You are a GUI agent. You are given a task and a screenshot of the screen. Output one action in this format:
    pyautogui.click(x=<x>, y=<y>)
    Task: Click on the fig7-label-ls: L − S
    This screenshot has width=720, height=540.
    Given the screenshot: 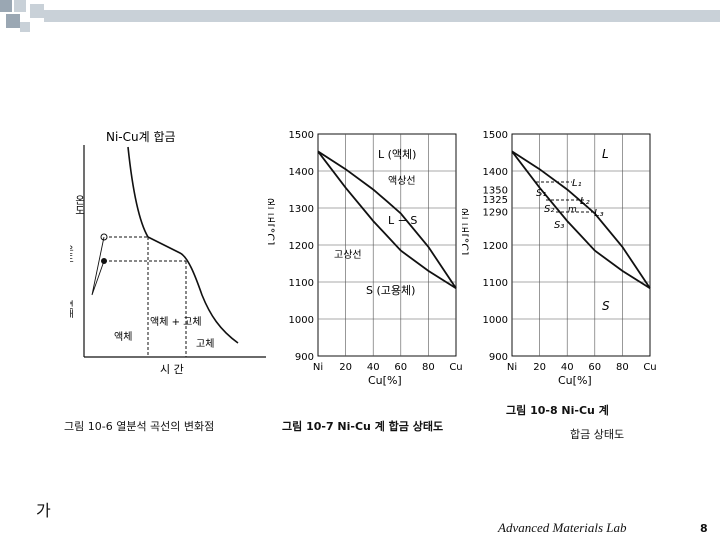 What is the action you would take?
    pyautogui.click(x=402, y=220)
    